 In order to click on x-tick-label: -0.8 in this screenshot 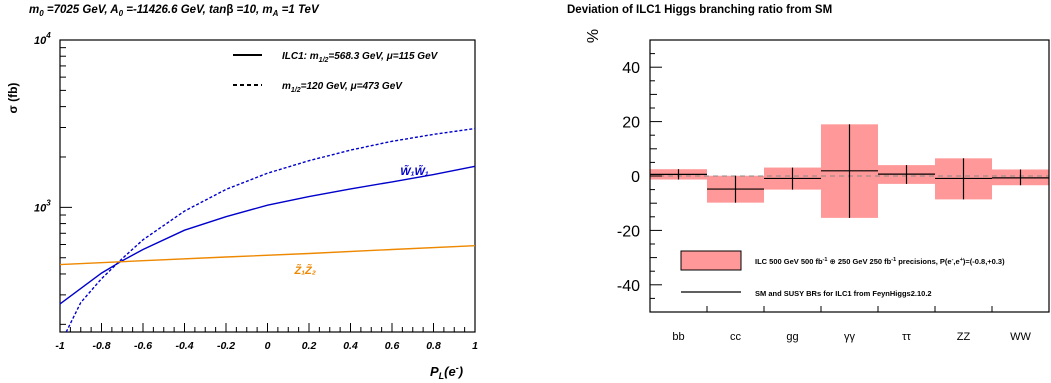, I will do `click(101, 346)`.